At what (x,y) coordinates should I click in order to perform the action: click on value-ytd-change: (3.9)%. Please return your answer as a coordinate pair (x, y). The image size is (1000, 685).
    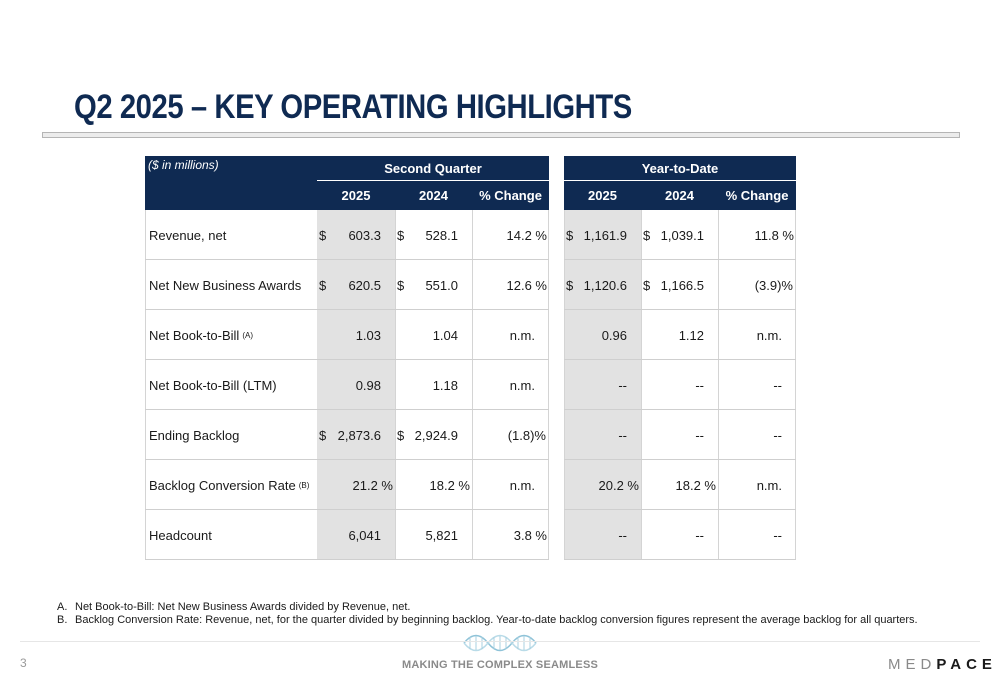
    Looking at the image, I should click on (773, 285).